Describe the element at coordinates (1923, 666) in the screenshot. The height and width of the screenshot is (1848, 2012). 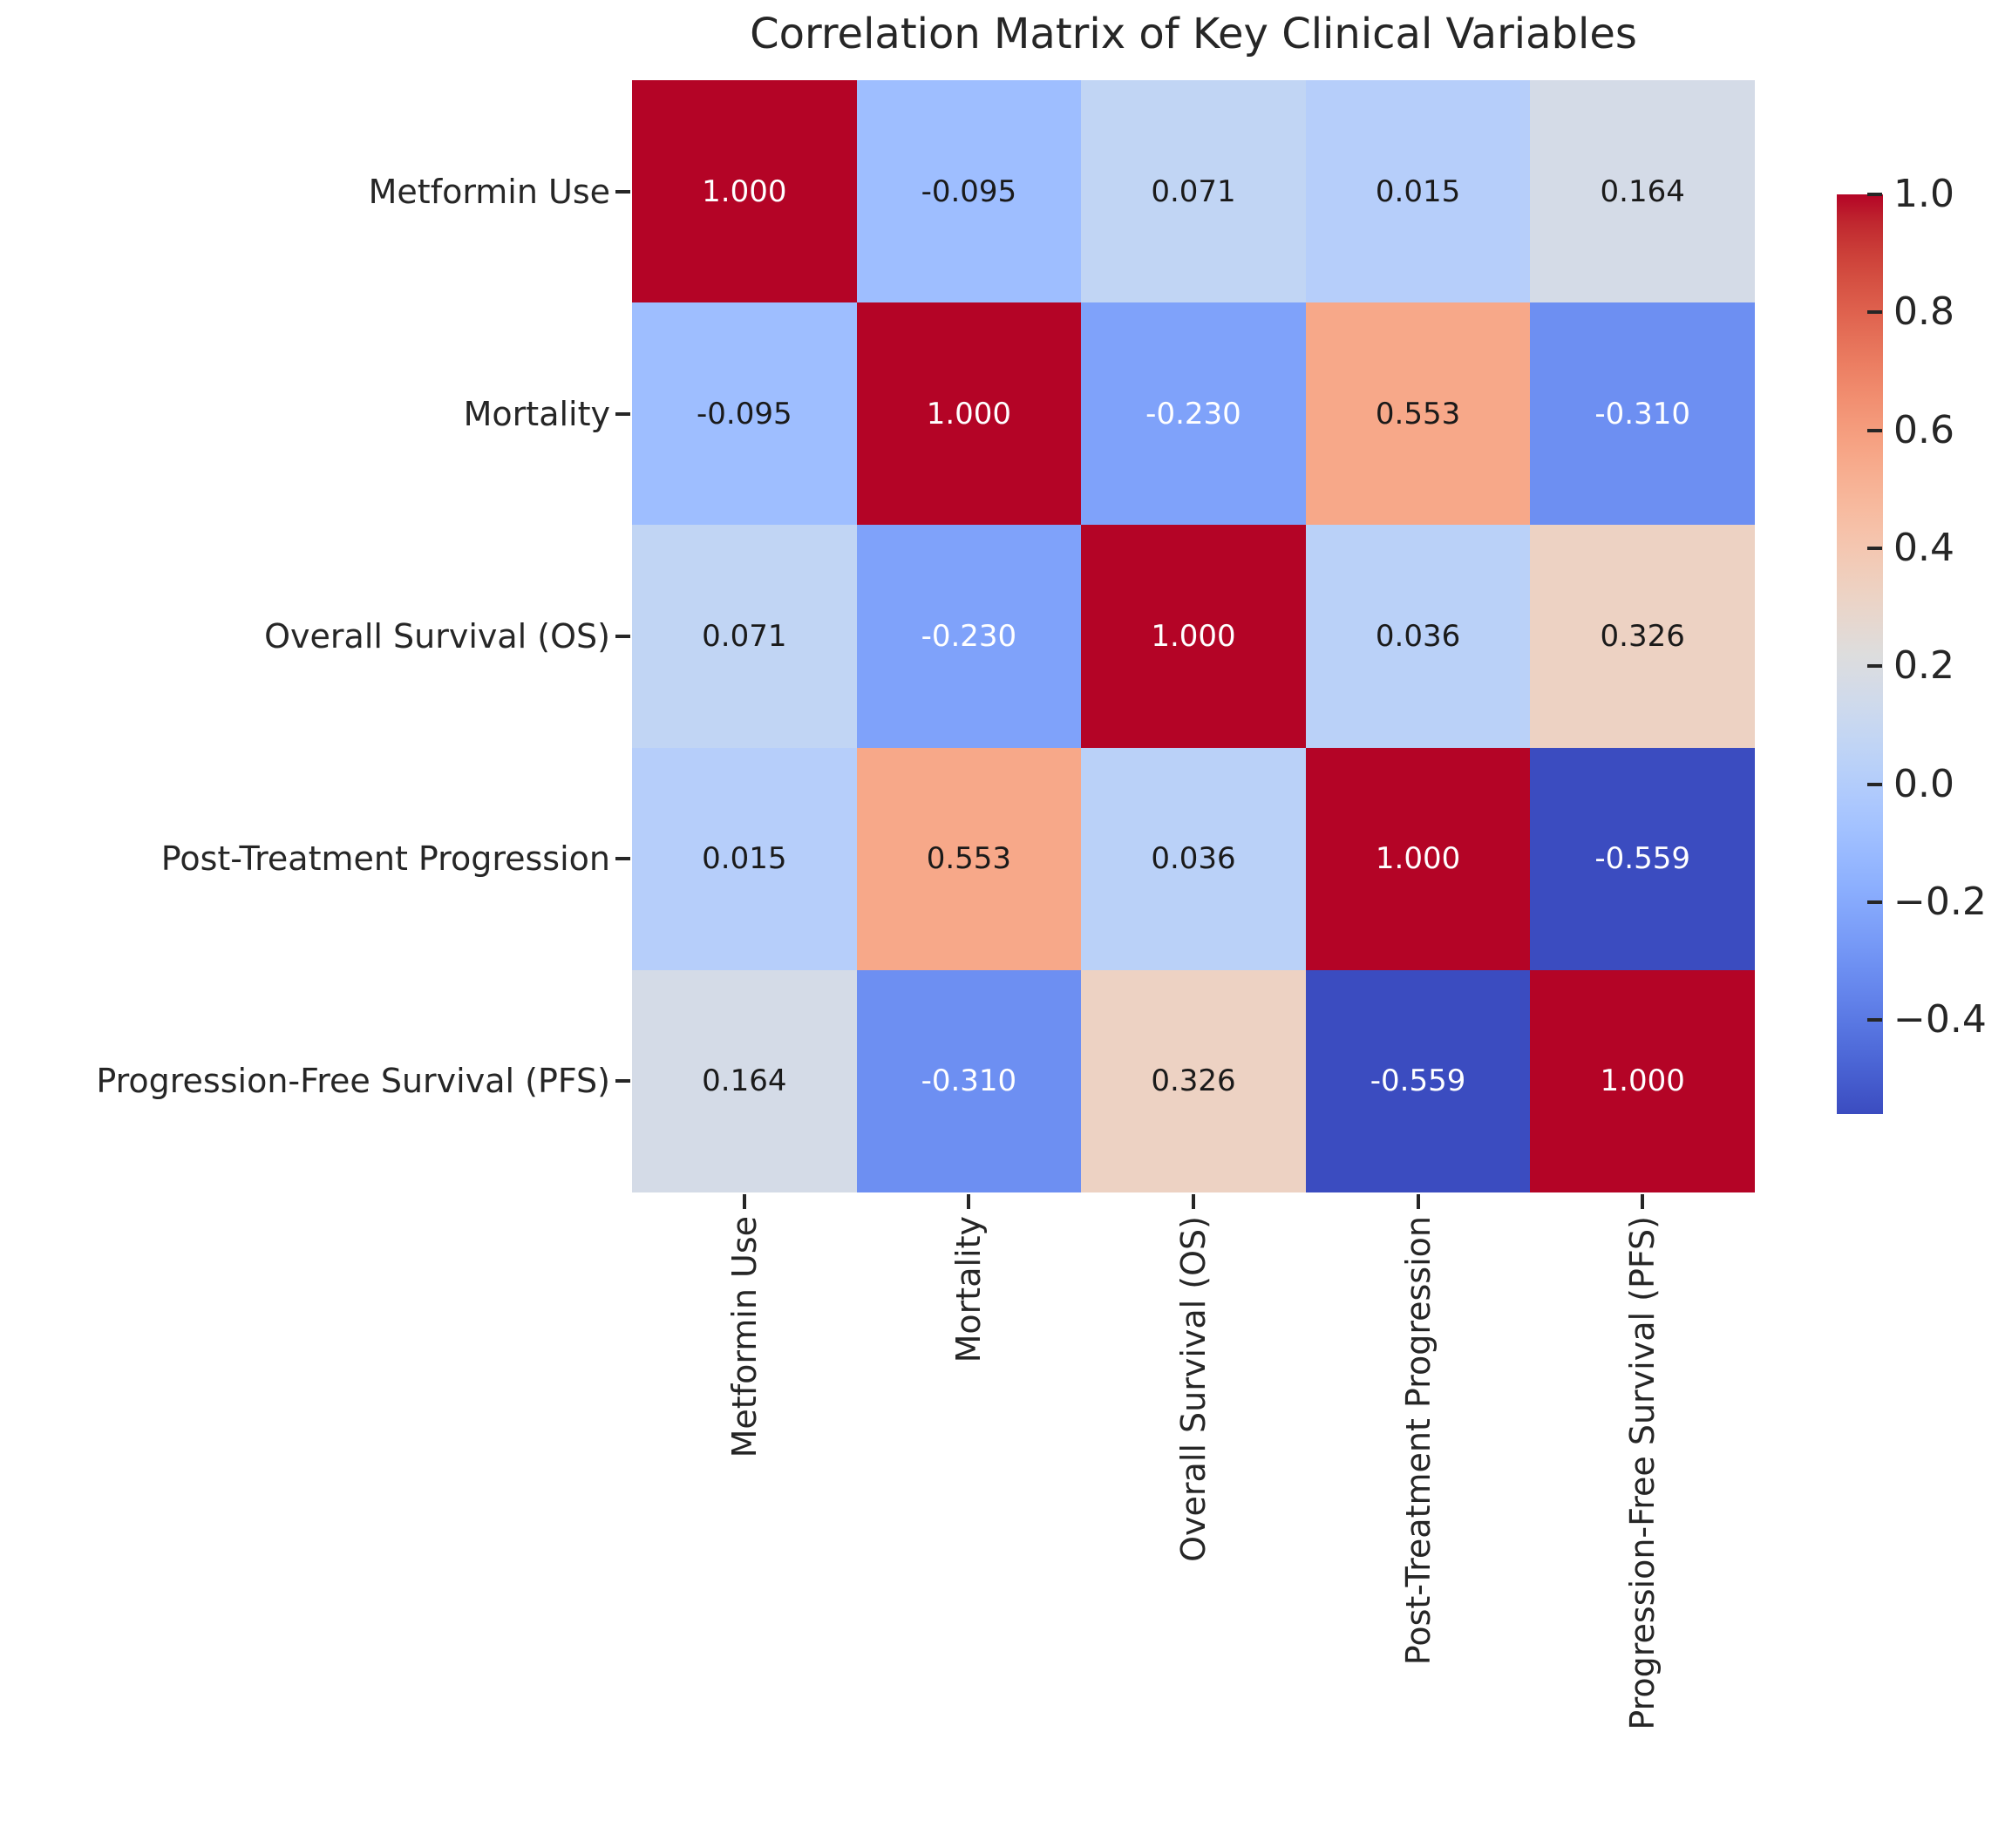
I see `colorbar-tick-label: 0.2` at that location.